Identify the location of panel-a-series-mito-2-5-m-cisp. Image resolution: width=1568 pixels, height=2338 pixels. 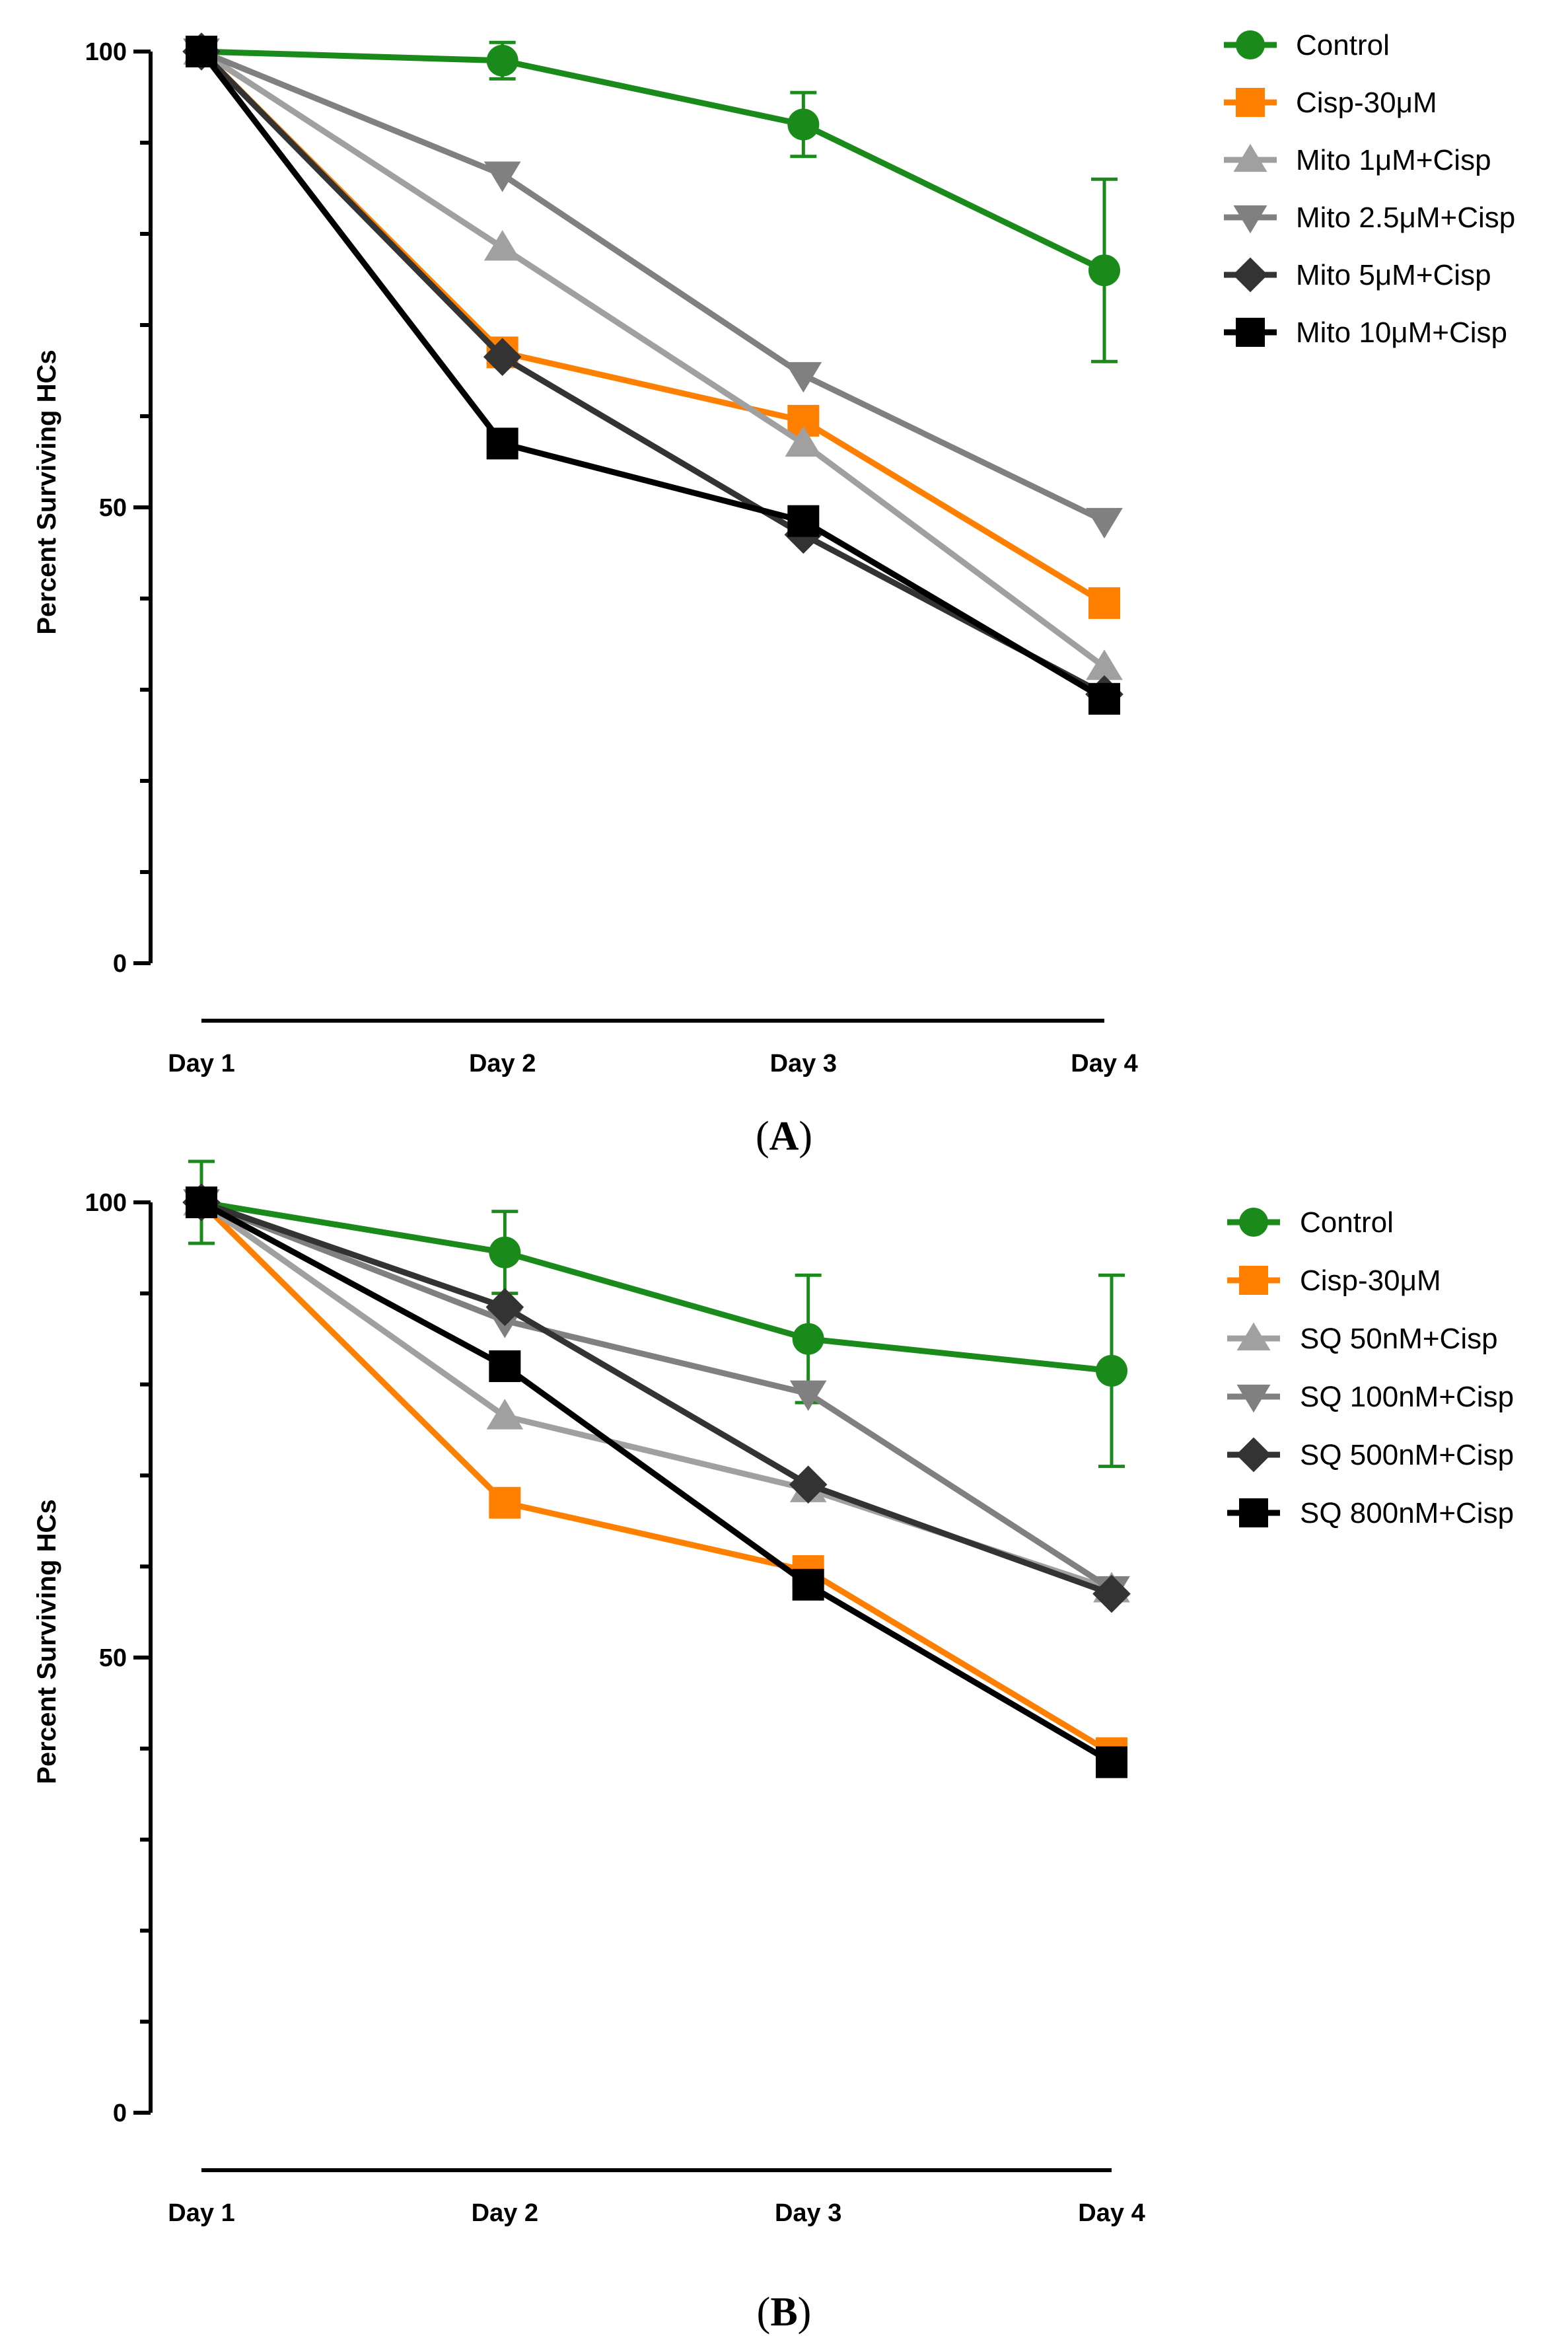
(653, 288).